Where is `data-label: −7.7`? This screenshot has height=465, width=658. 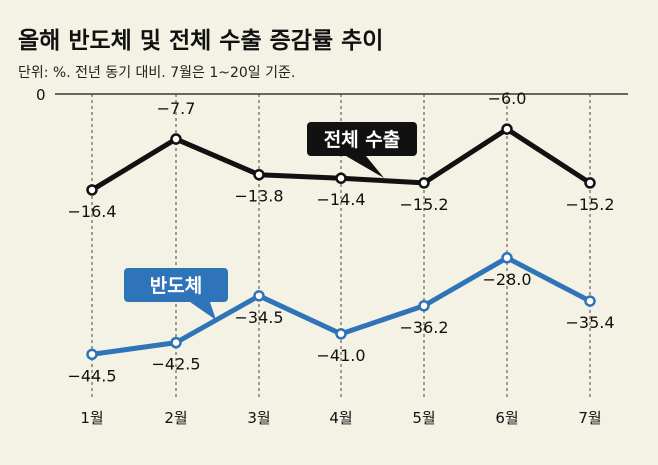
data-label: −7.7 is located at coordinates (176, 108).